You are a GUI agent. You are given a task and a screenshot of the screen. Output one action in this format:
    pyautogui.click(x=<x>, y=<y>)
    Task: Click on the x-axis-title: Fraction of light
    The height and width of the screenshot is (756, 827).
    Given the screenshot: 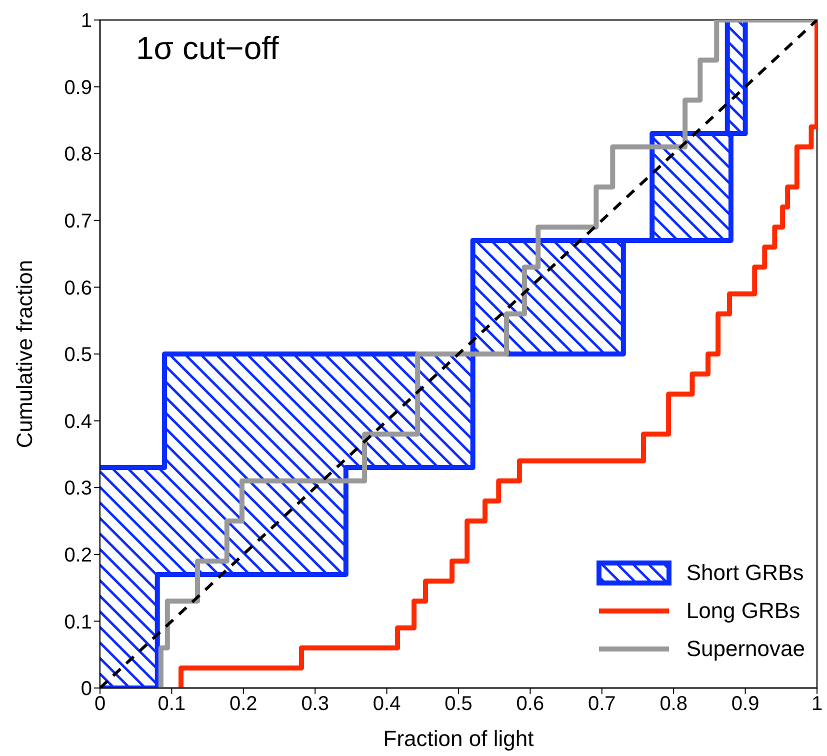 What is the action you would take?
    pyautogui.click(x=458, y=738)
    